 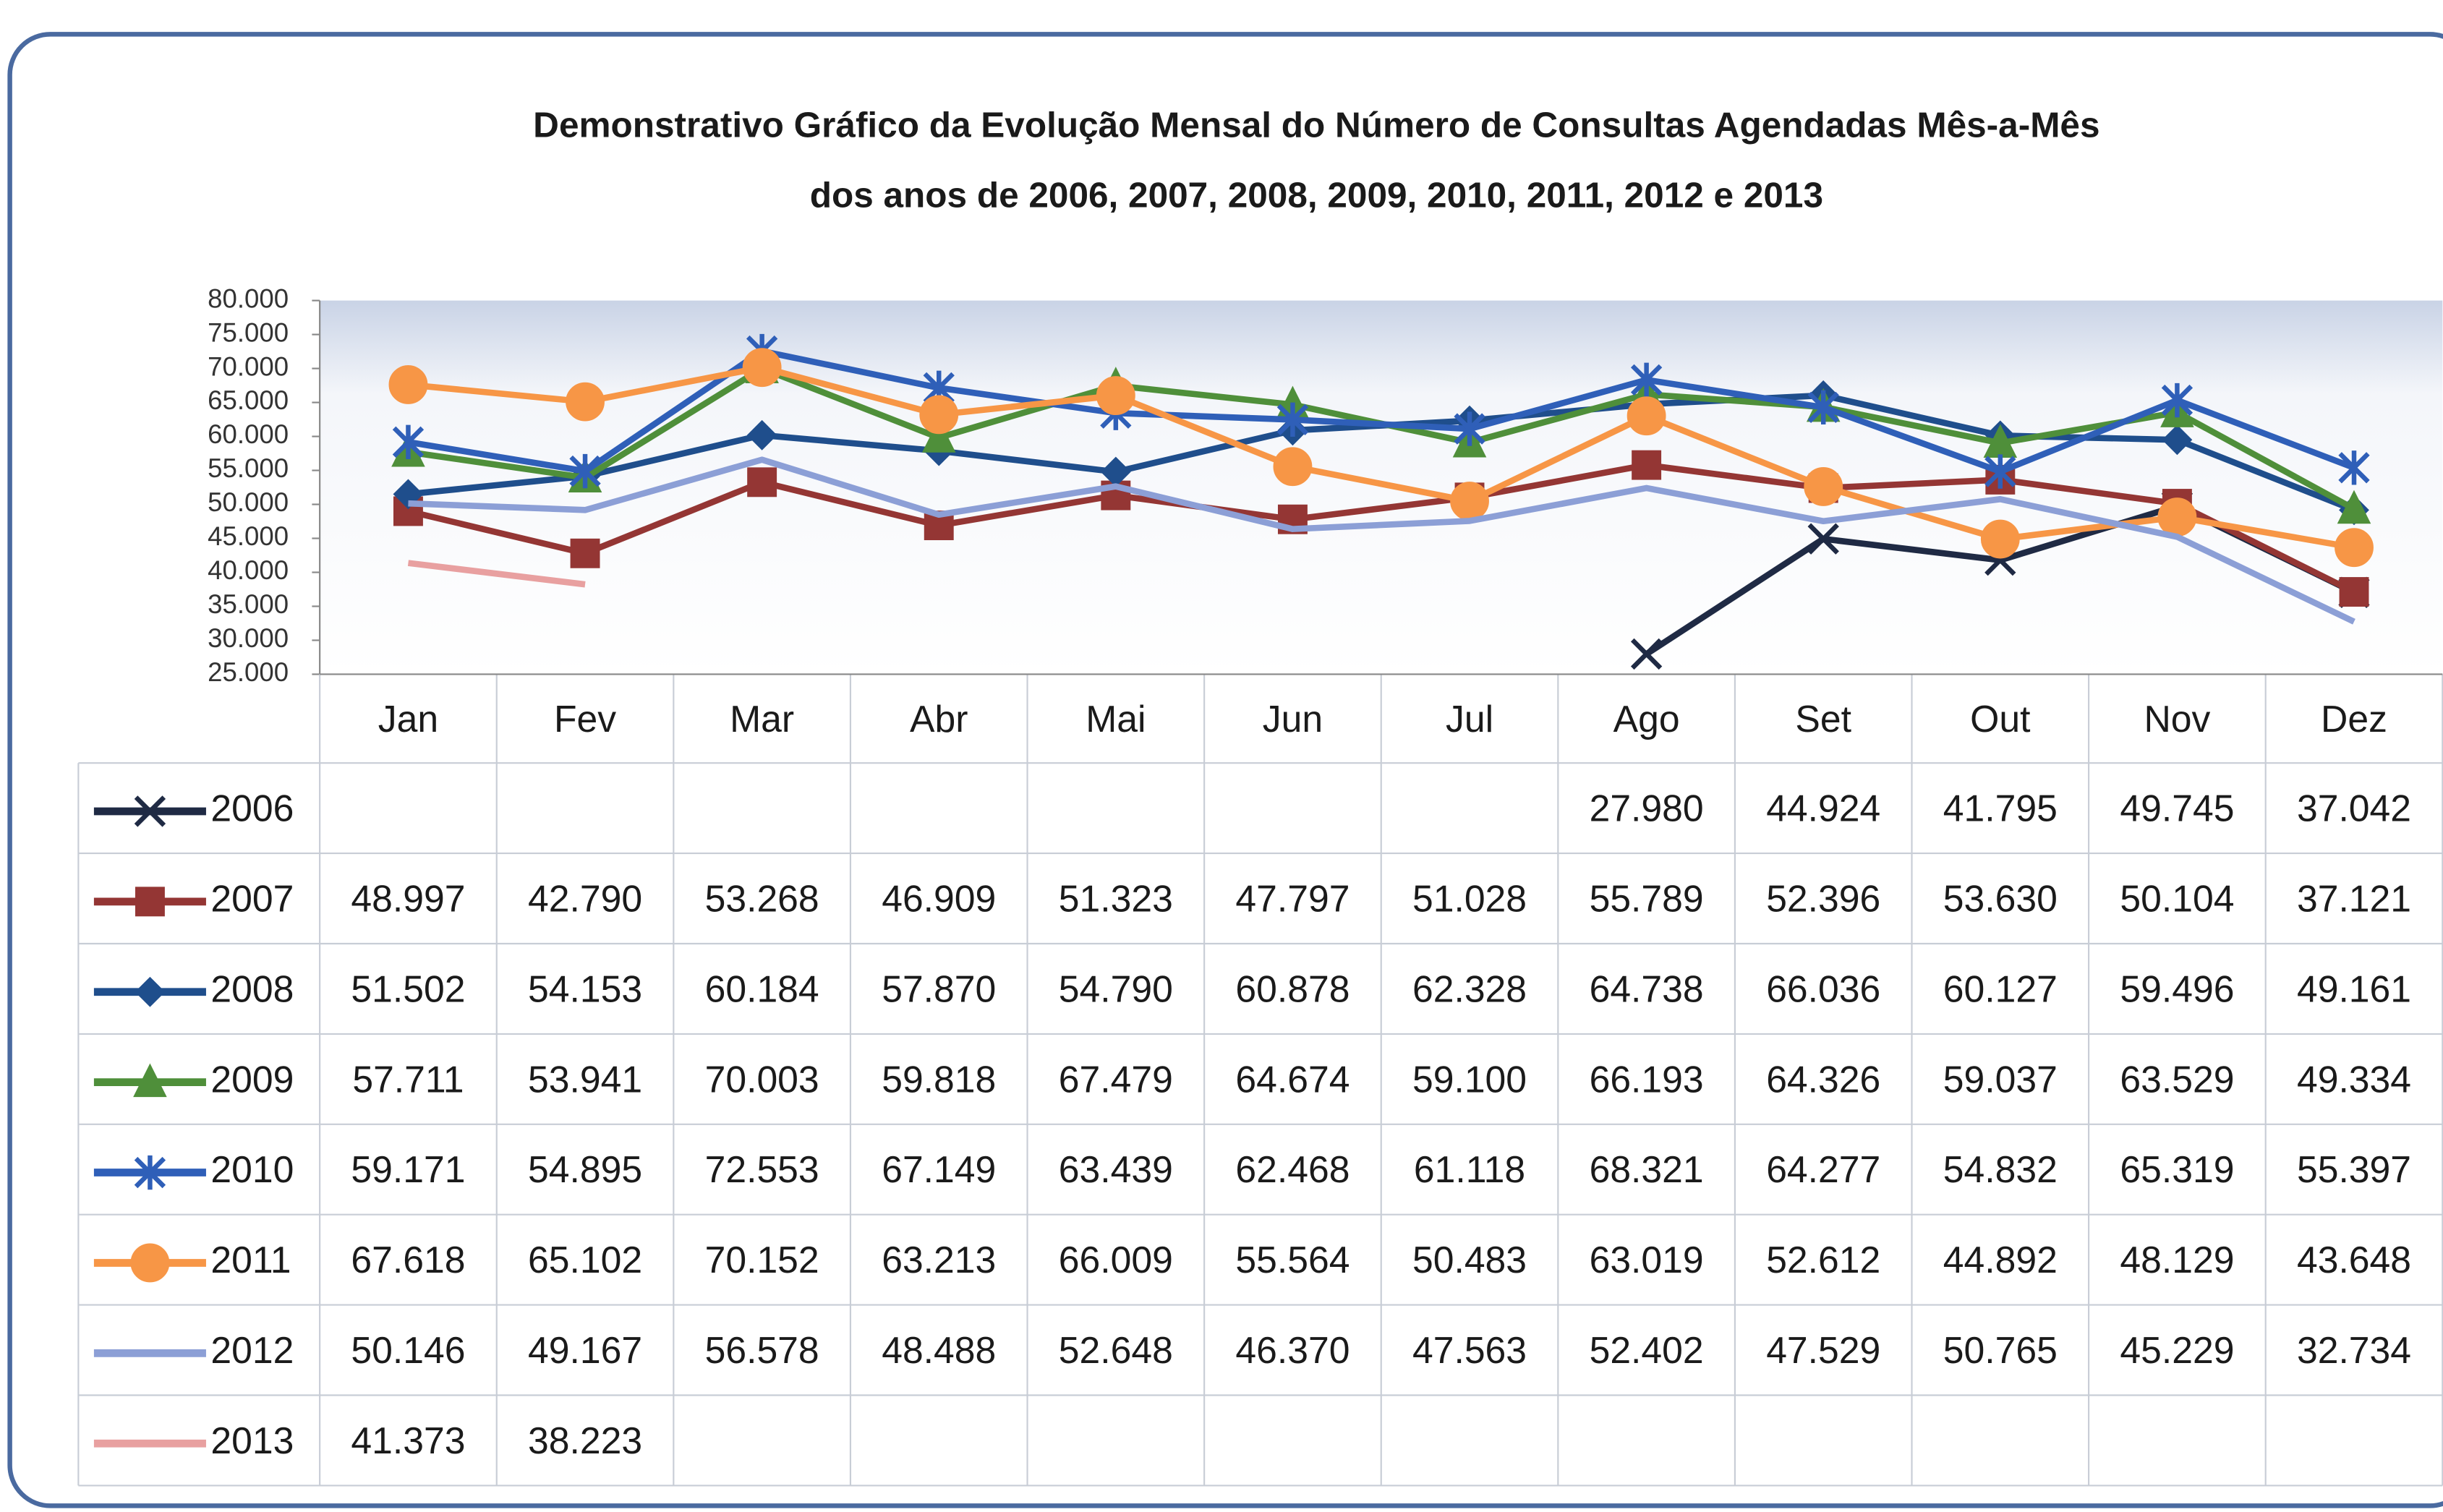 What do you see at coordinates (1292, 988) in the screenshot?
I see `table-cell: 60.878` at bounding box center [1292, 988].